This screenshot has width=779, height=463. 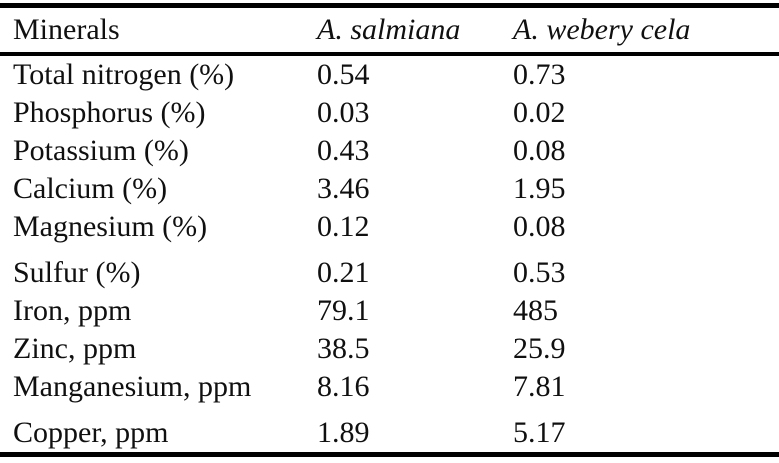 What do you see at coordinates (109, 112) in the screenshot?
I see `mineral-label: Phosphorus (%)` at bounding box center [109, 112].